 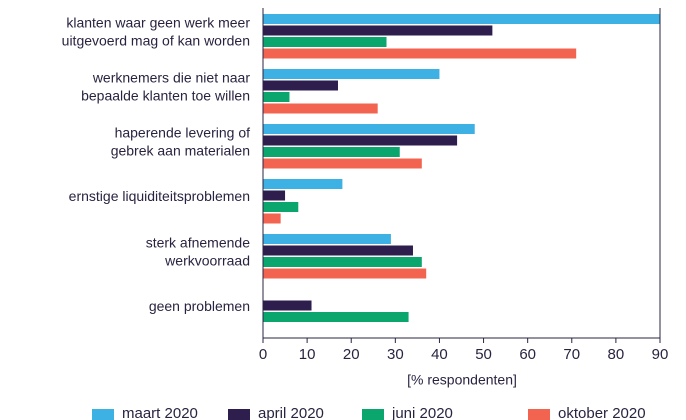 I want to click on x-tick-label: 70, so click(x=571, y=354).